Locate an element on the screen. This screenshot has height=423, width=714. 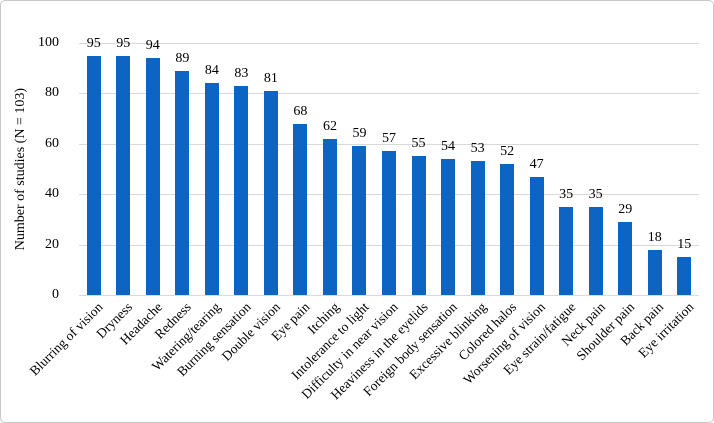
y-tick-label: 60 is located at coordinates (52, 143).